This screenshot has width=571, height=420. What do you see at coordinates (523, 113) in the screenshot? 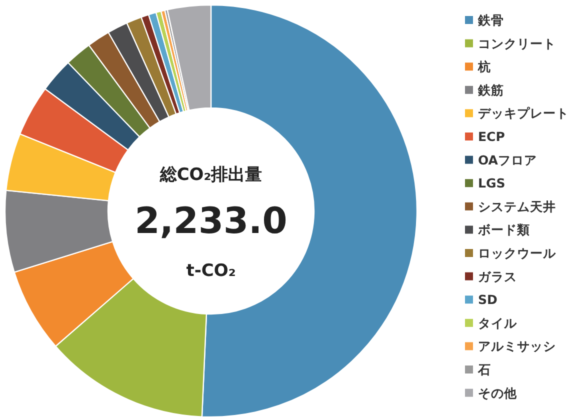
I see `legend-label: デッキプレート` at bounding box center [523, 113].